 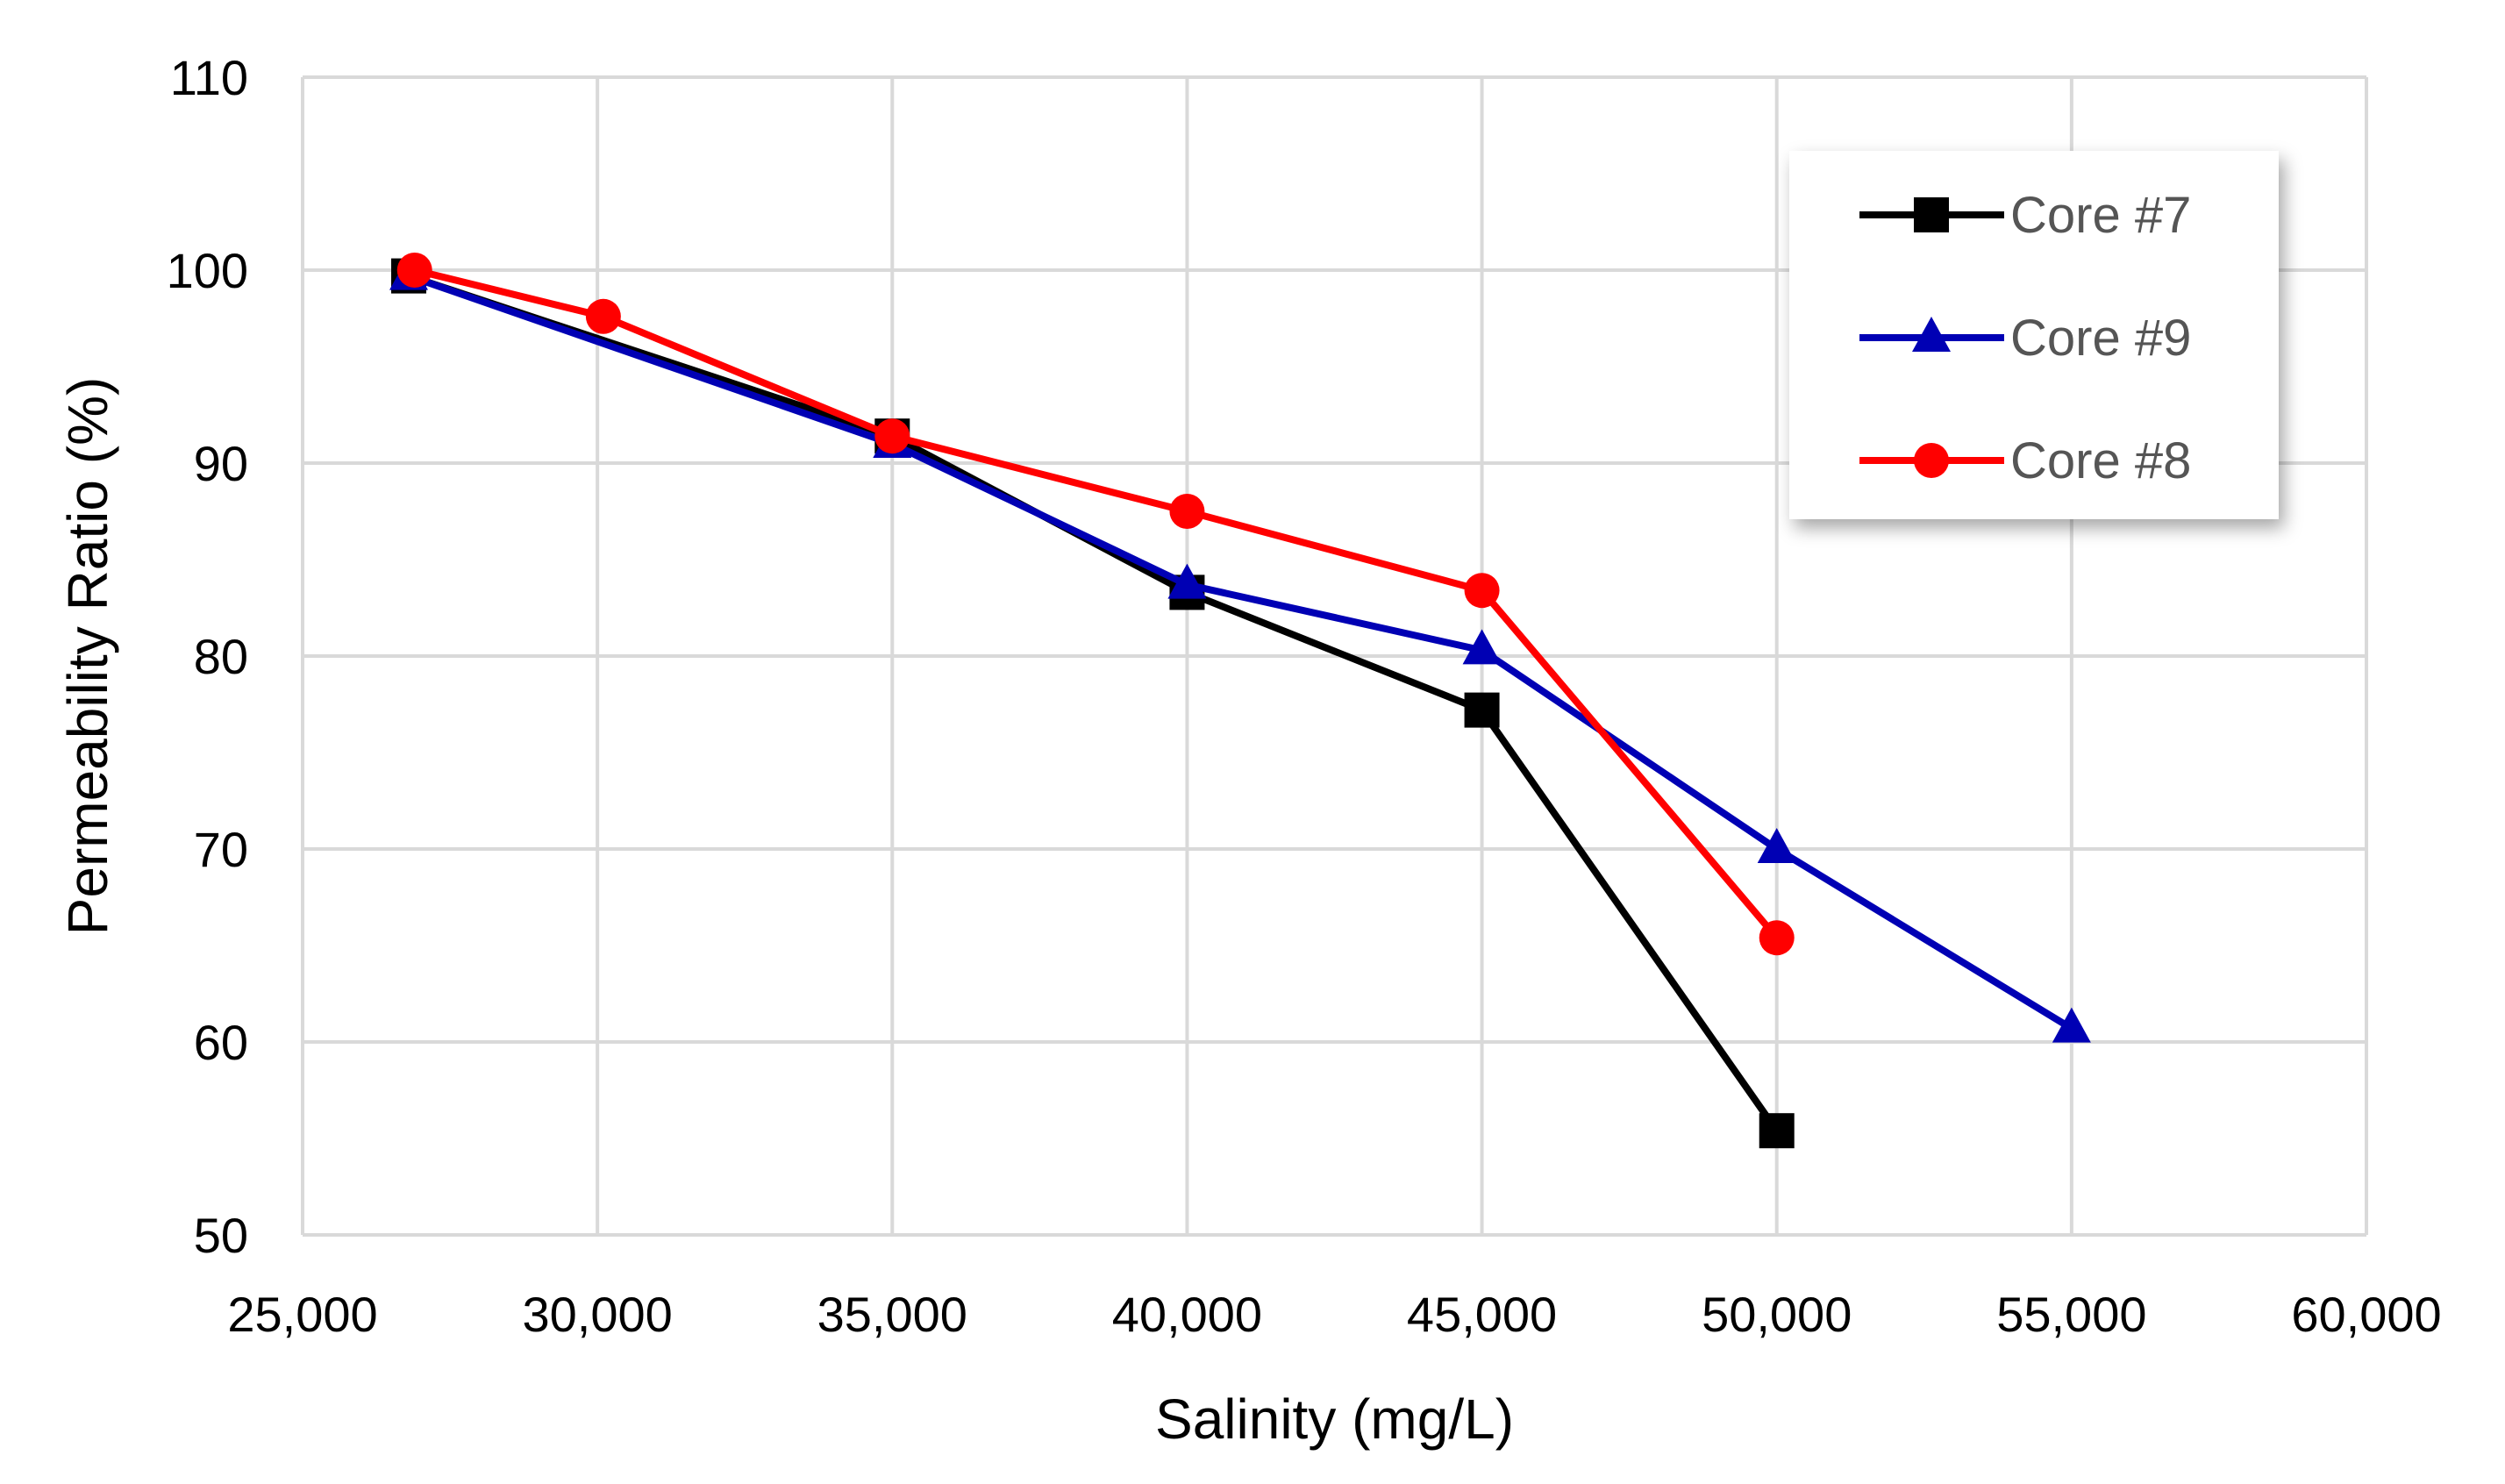 What do you see at coordinates (221, 657) in the screenshot?
I see `y-tick-label: 80` at bounding box center [221, 657].